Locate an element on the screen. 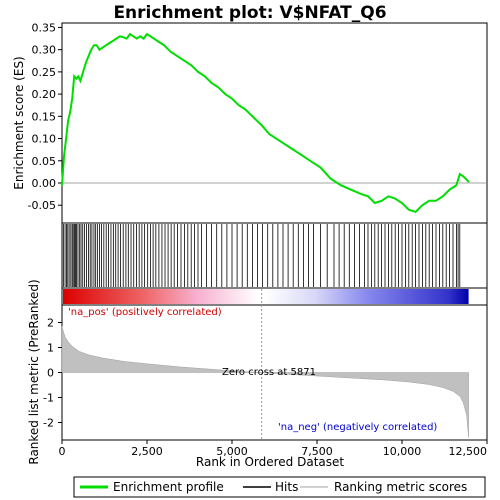 The image size is (500, 500). es-ylabel: Enrichment score (ES) is located at coordinates (19, 122).